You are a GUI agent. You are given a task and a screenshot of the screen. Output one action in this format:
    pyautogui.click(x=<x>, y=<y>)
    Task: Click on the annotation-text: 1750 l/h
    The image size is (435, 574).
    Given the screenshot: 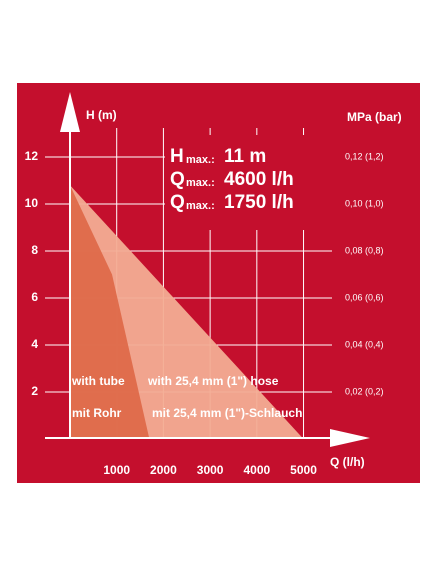 What is the action you would take?
    pyautogui.click(x=259, y=202)
    